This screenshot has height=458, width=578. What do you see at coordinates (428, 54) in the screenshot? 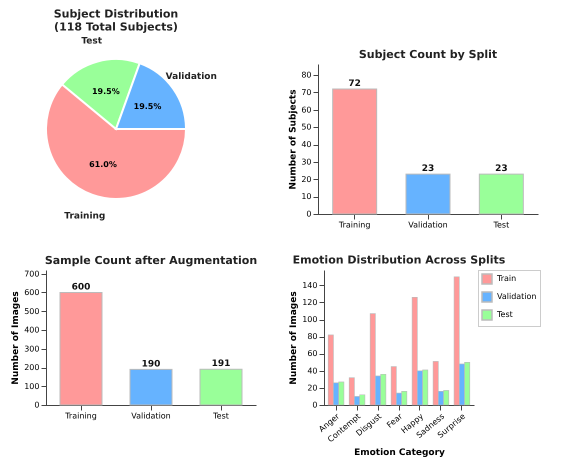
I see `chart-title: Subject Count by Split` at bounding box center [428, 54].